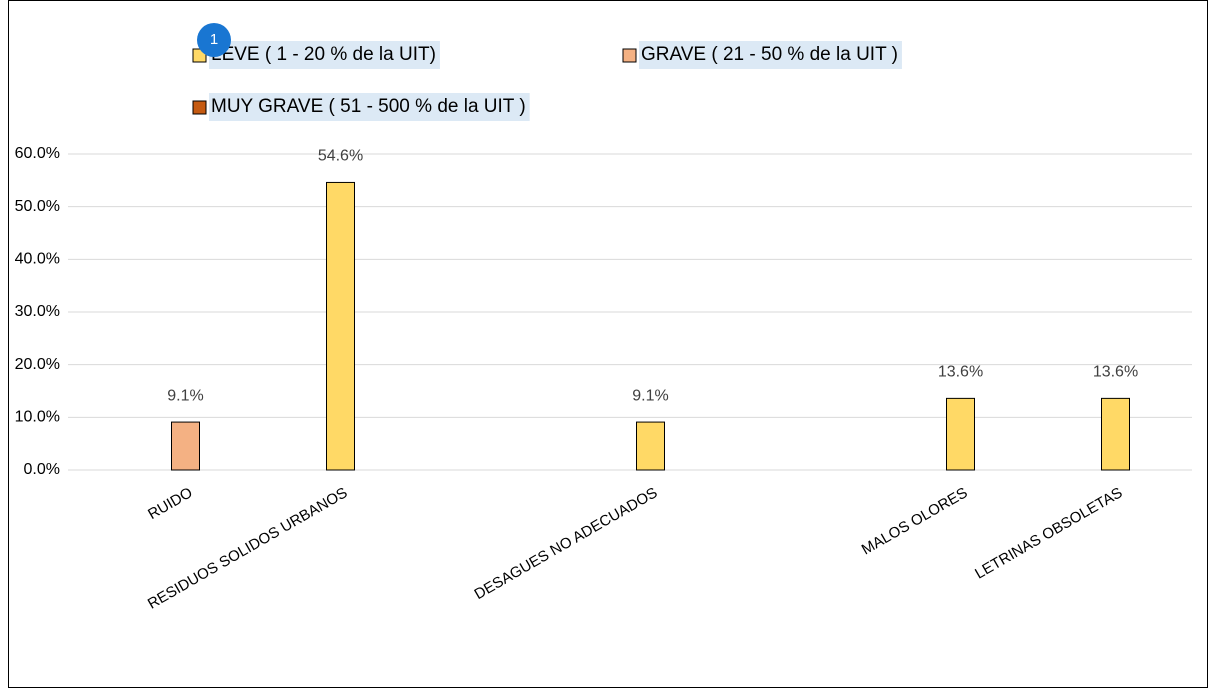 This screenshot has height=688, width=1209. I want to click on legend-label: MUY GRAVE ( 51 - 500 % de la UIT ), so click(368, 106).